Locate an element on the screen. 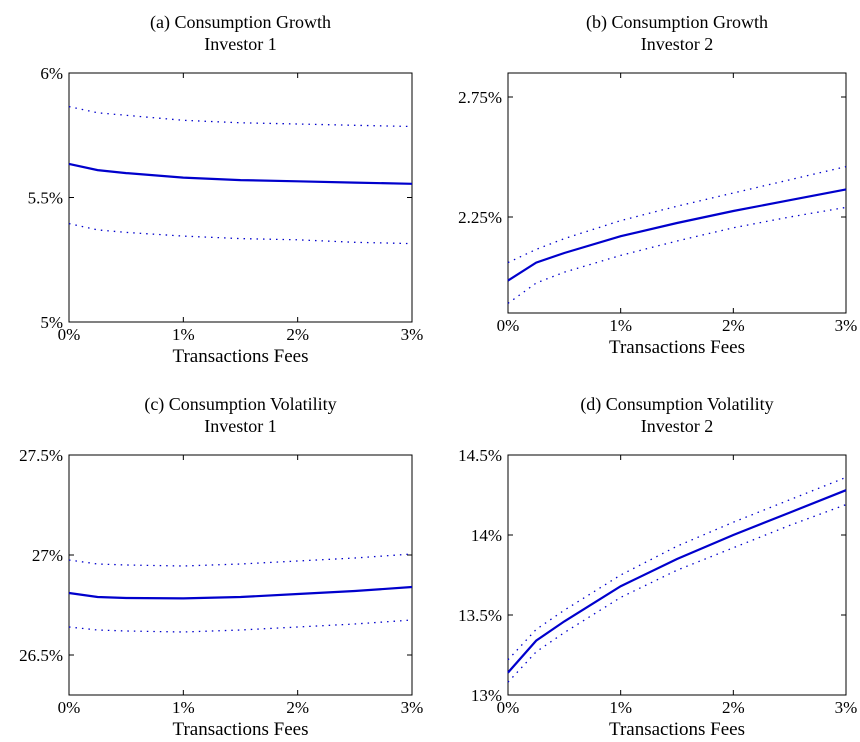 The image size is (860, 742). y-tick-label: 5% is located at coordinates (51, 322).